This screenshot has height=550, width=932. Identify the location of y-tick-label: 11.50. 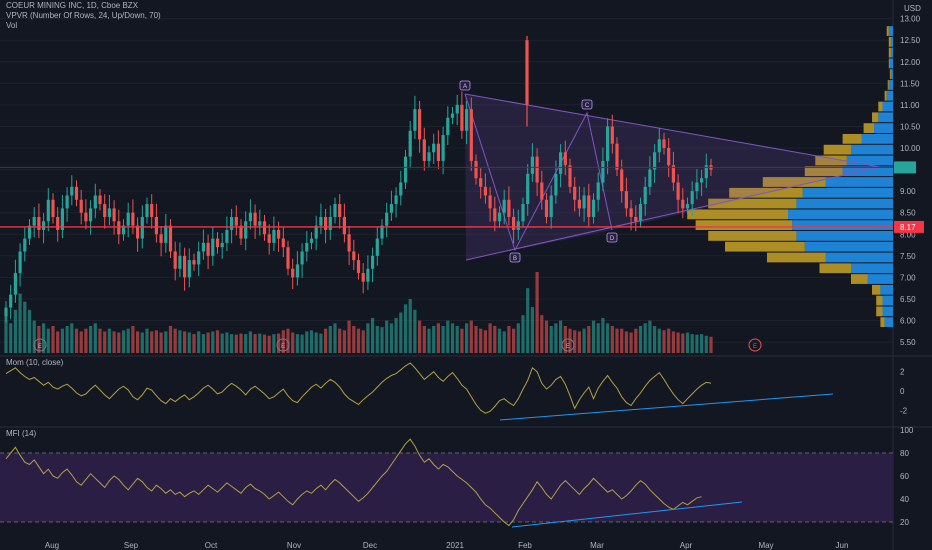
(910, 83).